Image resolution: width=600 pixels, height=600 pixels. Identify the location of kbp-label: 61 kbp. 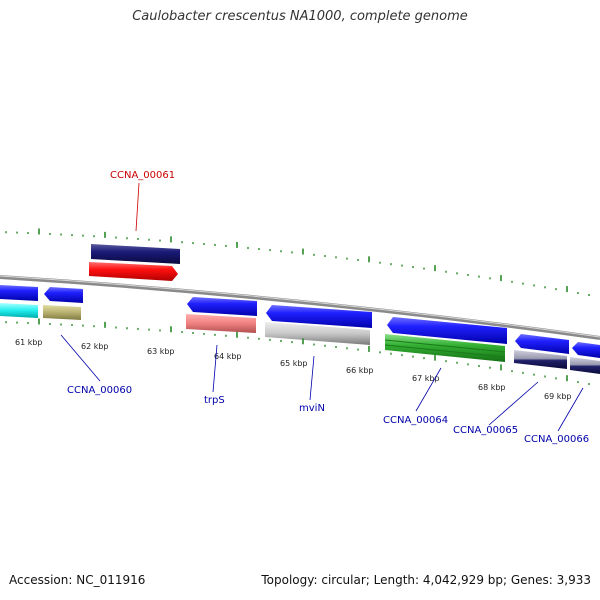
(29, 342).